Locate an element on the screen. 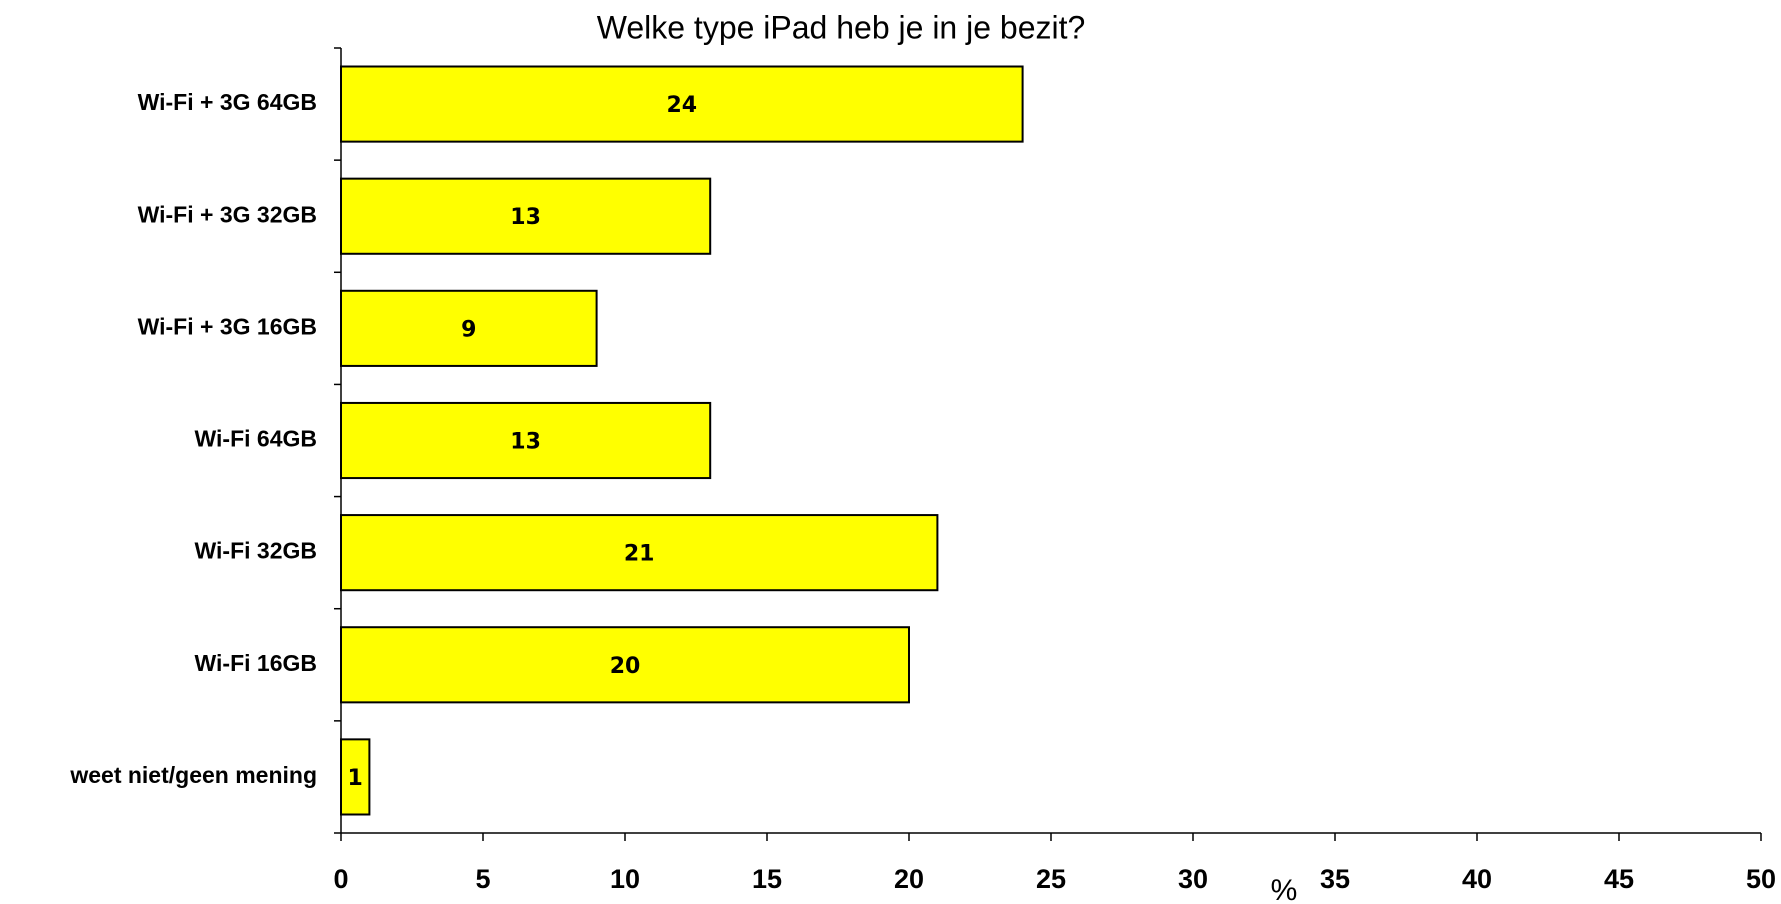 This screenshot has height=904, width=1781. data-label: 24 is located at coordinates (681, 105).